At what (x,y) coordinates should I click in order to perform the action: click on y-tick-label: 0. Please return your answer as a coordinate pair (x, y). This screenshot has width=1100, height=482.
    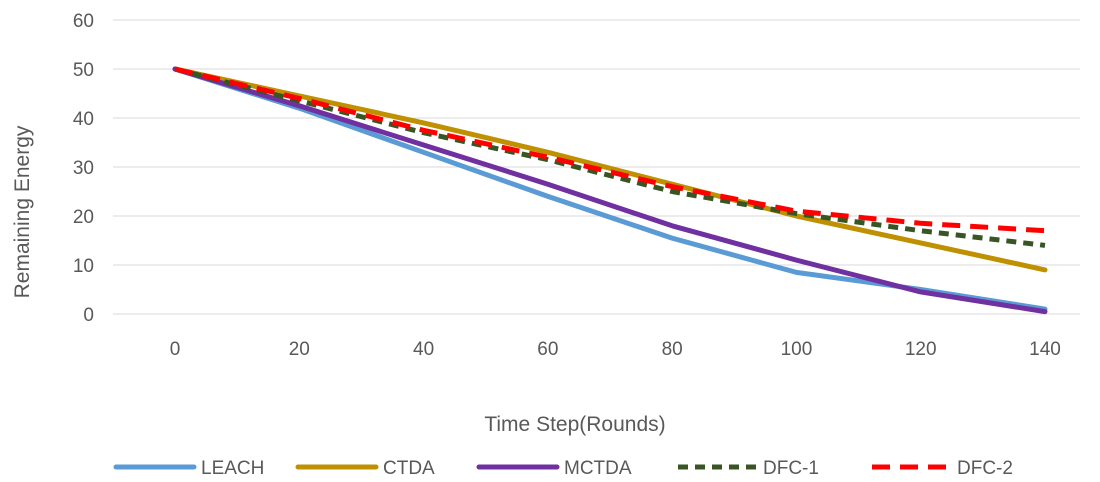
    Looking at the image, I should click on (88, 315).